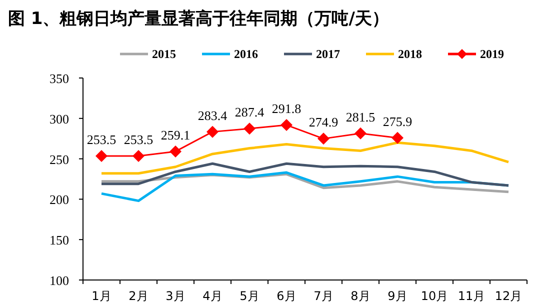 This screenshot has width=554, height=306. I want to click on data-label: 259.1, so click(175, 134).